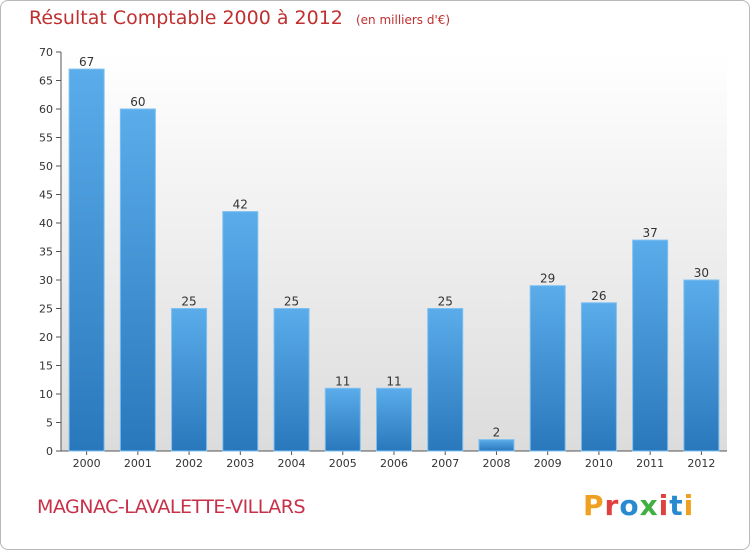 The height and width of the screenshot is (550, 750). Describe the element at coordinates (46, 81) in the screenshot. I see `y-tick-label: 65` at that location.